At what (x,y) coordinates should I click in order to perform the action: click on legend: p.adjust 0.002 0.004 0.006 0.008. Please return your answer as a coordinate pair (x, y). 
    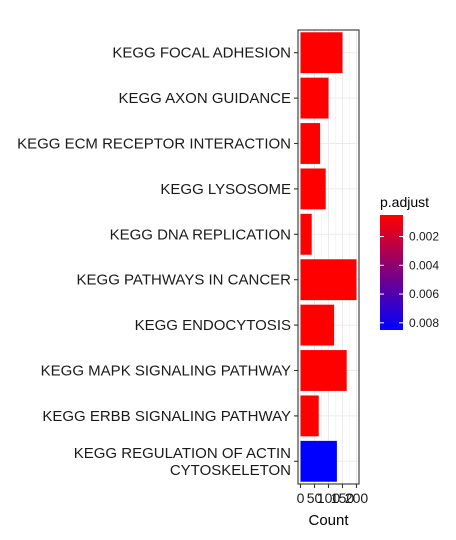
    Looking at the image, I should click on (409, 262).